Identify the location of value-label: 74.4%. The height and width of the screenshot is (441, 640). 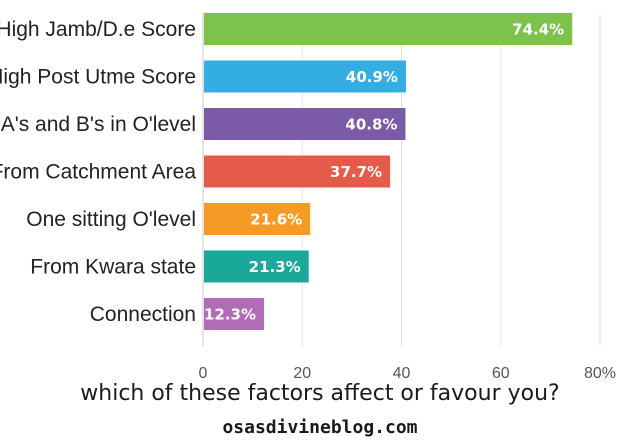
(538, 30).